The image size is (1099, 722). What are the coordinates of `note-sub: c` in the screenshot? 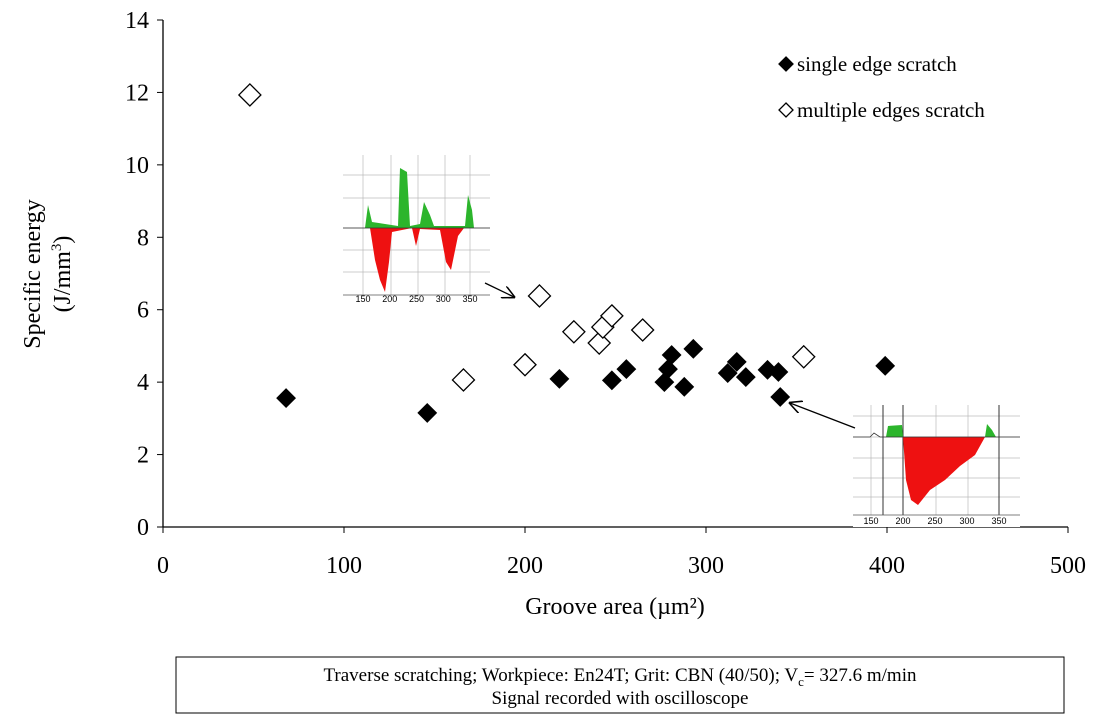 It's located at (801, 681).